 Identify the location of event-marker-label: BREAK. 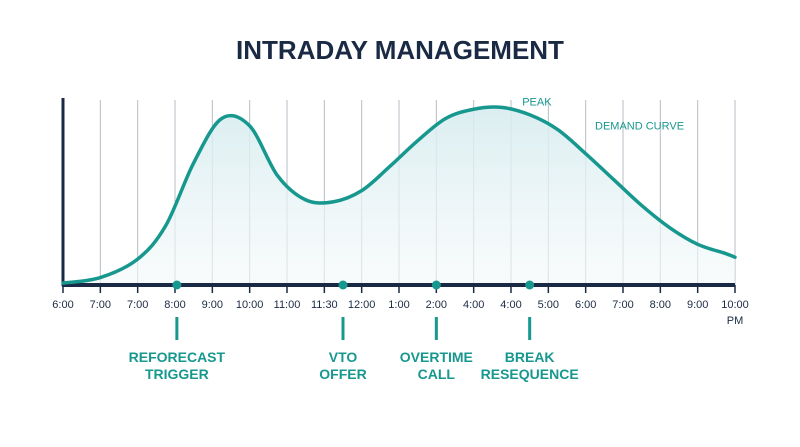
(530, 357).